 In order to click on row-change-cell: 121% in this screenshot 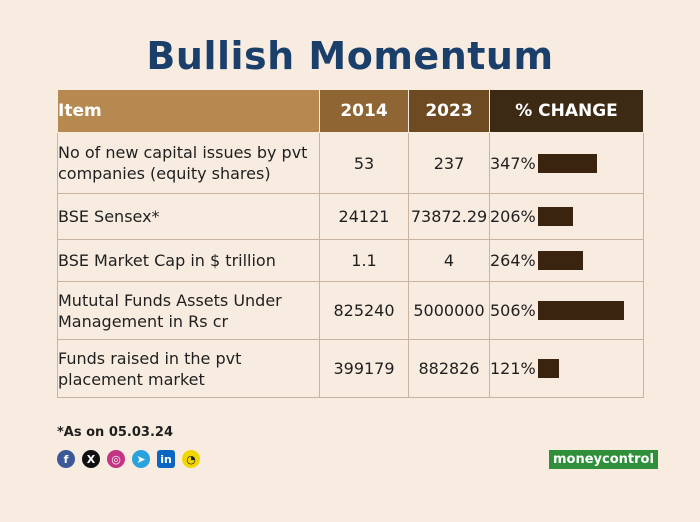, I will do `click(566, 368)`.